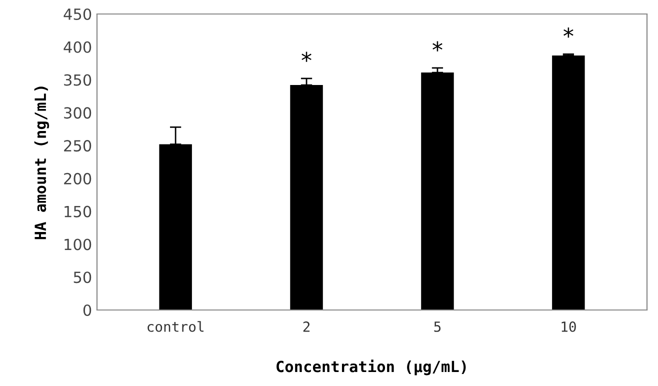 This screenshot has width=658, height=386. What do you see at coordinates (83, 278) in the screenshot?
I see `y-tick-label: 50` at bounding box center [83, 278].